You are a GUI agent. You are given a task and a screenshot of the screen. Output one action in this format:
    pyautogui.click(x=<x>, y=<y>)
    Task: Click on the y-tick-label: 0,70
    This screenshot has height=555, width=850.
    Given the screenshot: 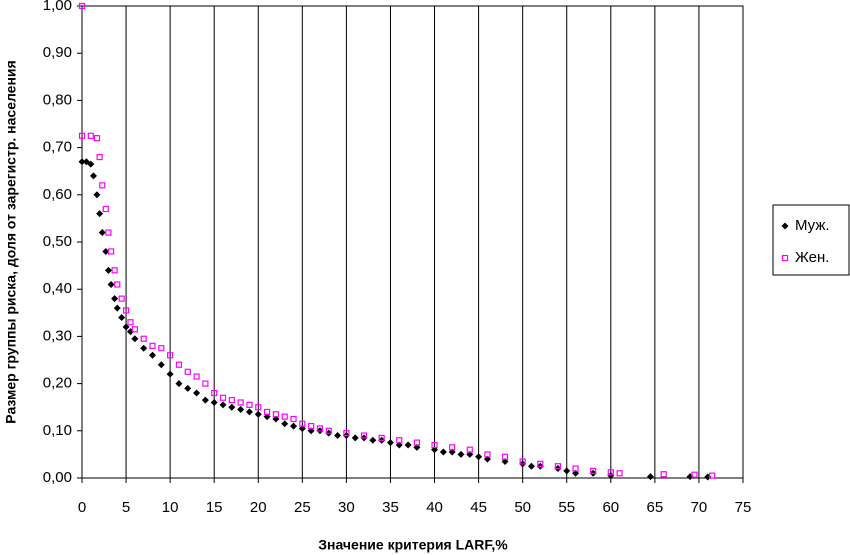 What is the action you would take?
    pyautogui.click(x=57, y=147)
    